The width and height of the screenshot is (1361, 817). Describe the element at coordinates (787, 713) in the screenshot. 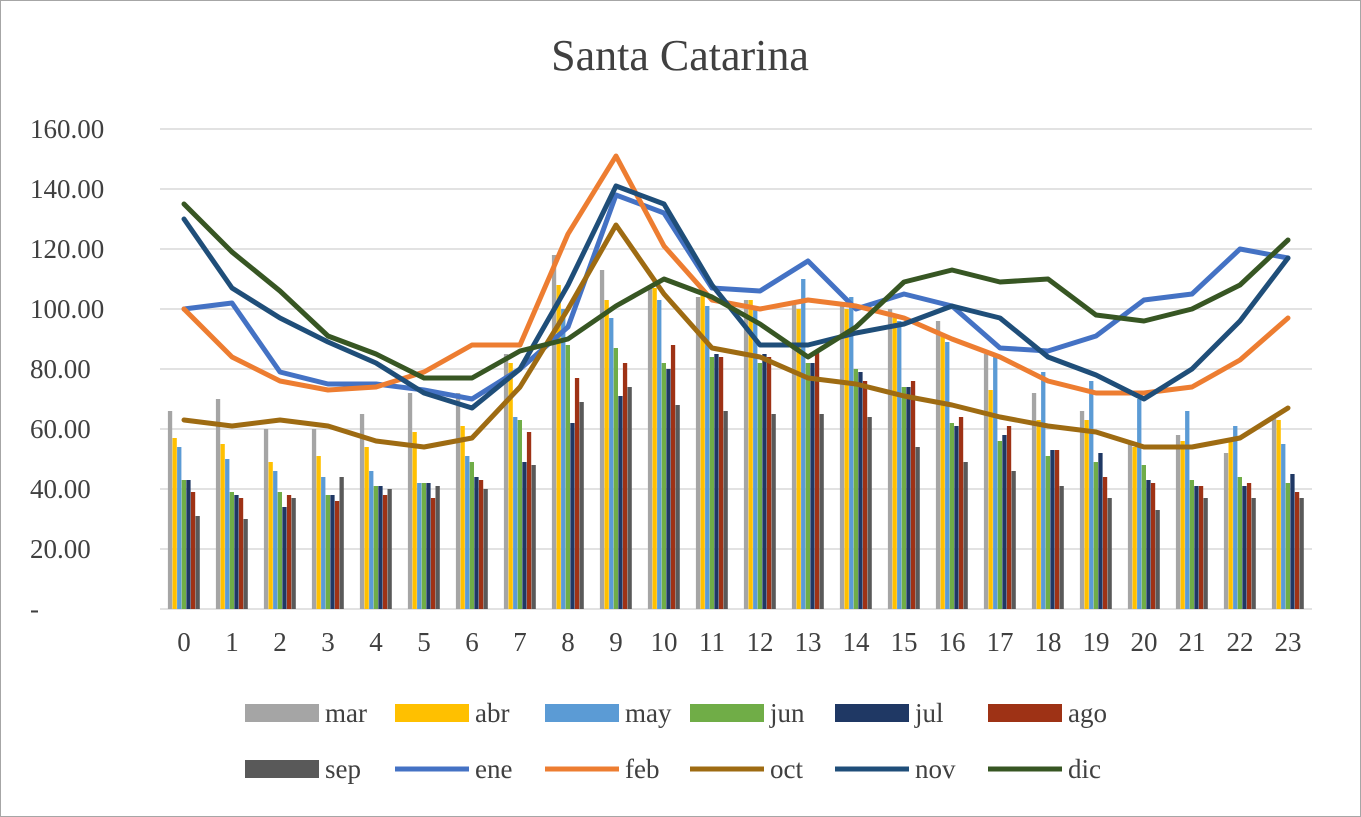

I see `legend-label-jun: jun` at that location.